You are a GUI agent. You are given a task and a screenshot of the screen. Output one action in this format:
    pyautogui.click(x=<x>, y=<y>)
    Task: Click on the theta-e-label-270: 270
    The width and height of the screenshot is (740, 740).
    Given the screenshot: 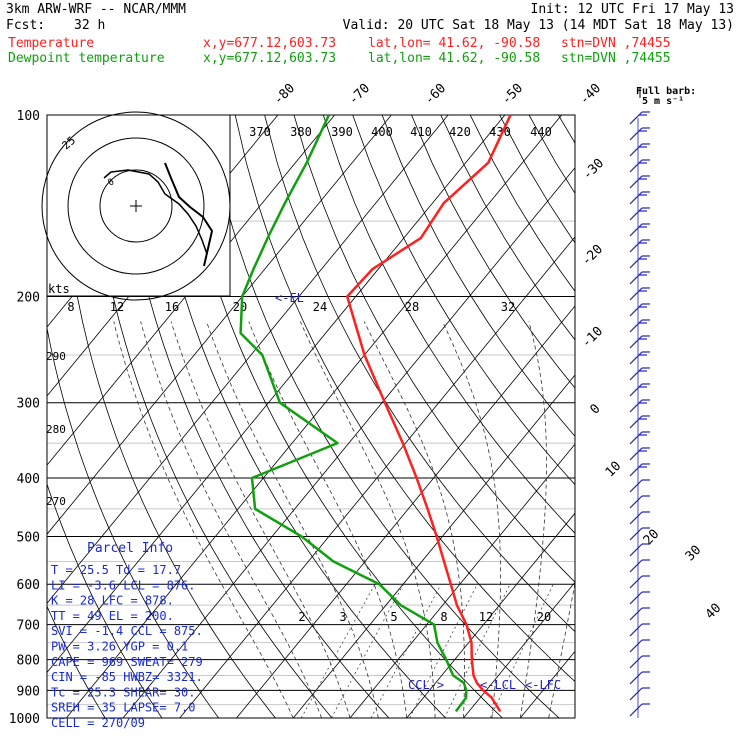 What is the action you would take?
    pyautogui.click(x=56, y=501)
    